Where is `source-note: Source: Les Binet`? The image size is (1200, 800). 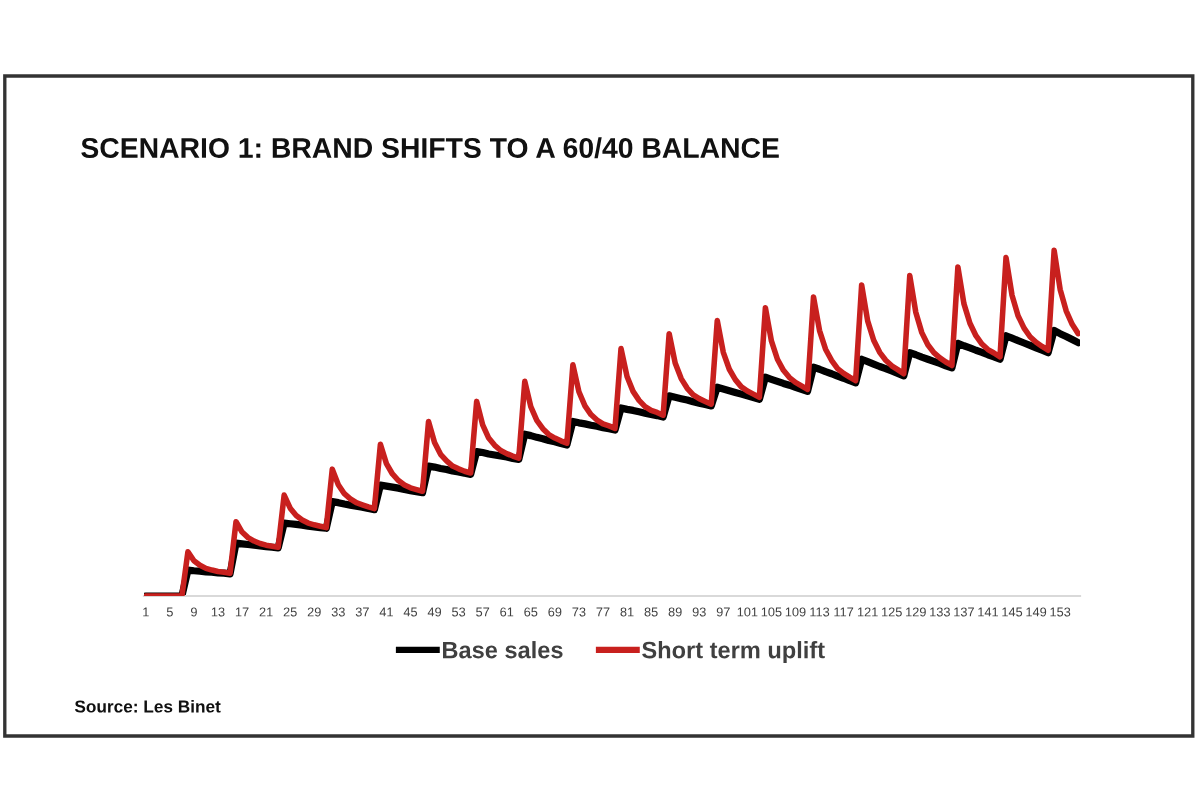
source-note: Source: Les Binet is located at coordinates (147, 706).